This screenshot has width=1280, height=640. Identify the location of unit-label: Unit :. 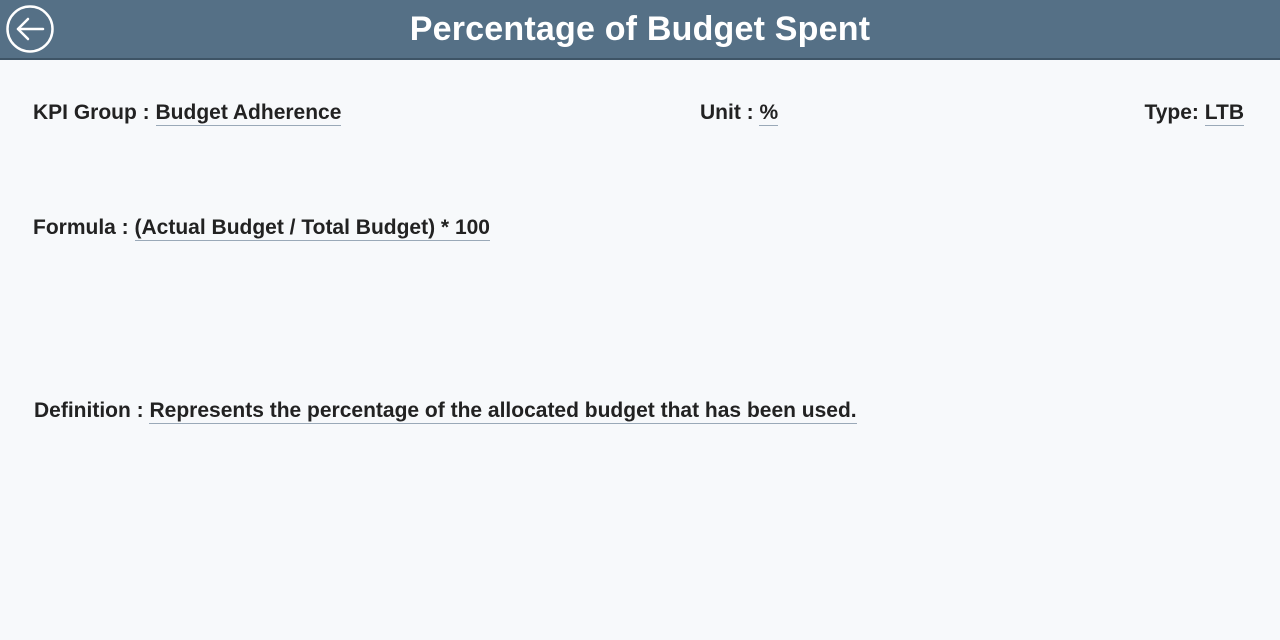
(730, 112).